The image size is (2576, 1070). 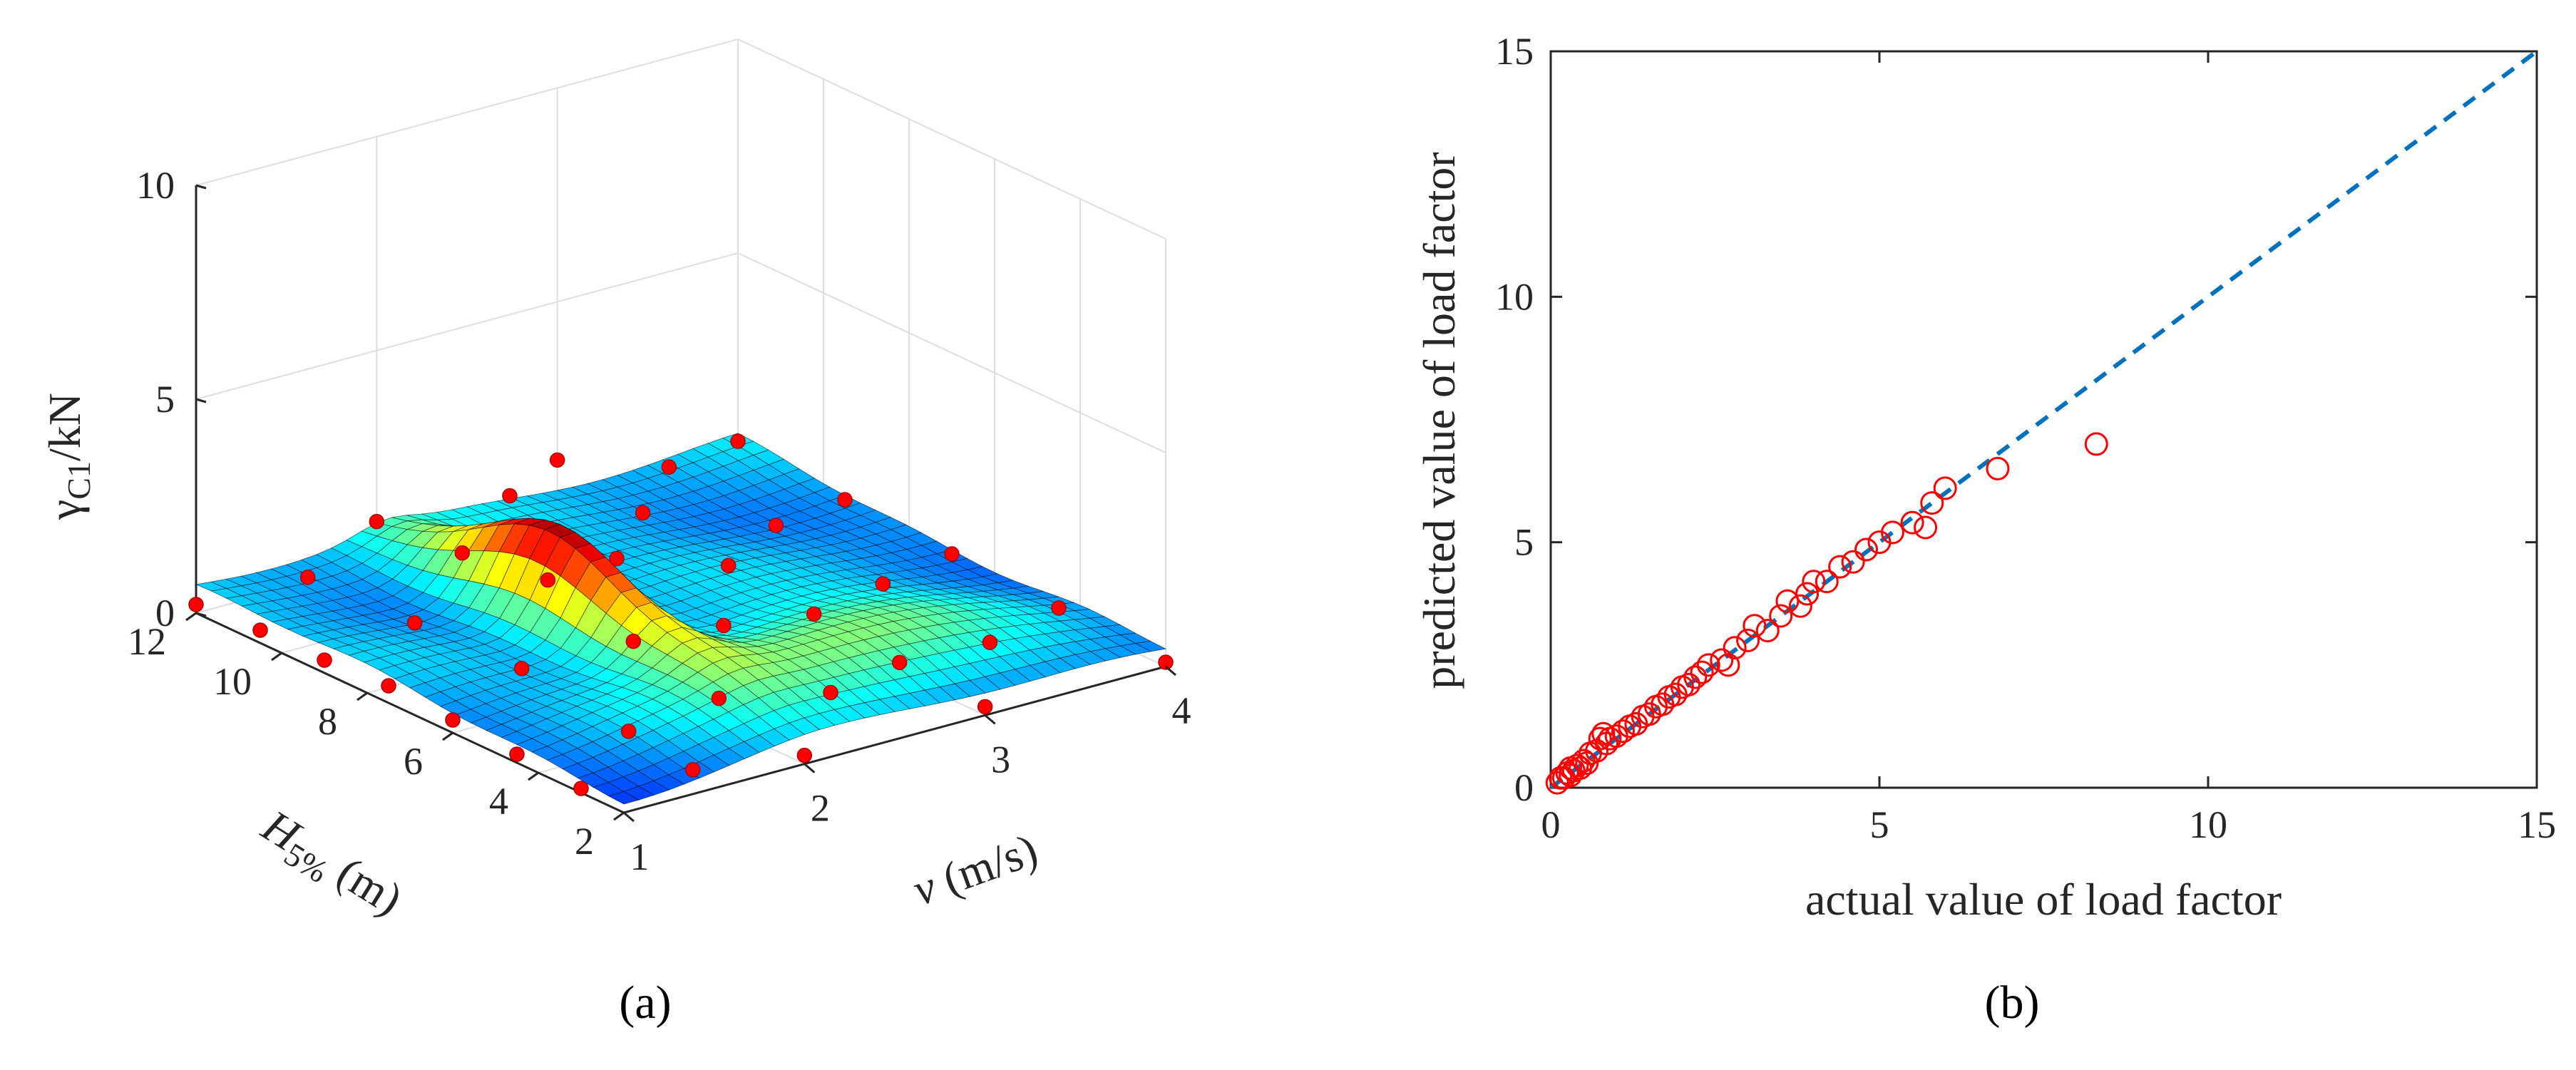 What do you see at coordinates (820, 808) in the screenshot?
I see `surface-x-tick-label: 2` at bounding box center [820, 808].